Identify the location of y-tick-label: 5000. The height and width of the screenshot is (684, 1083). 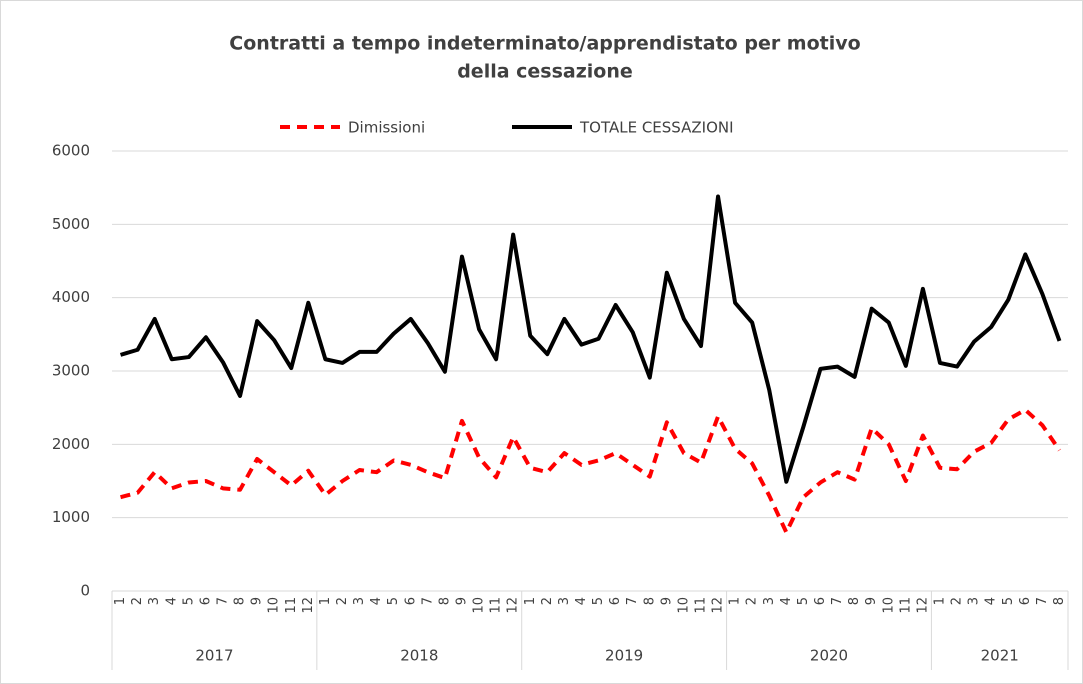
(71, 224).